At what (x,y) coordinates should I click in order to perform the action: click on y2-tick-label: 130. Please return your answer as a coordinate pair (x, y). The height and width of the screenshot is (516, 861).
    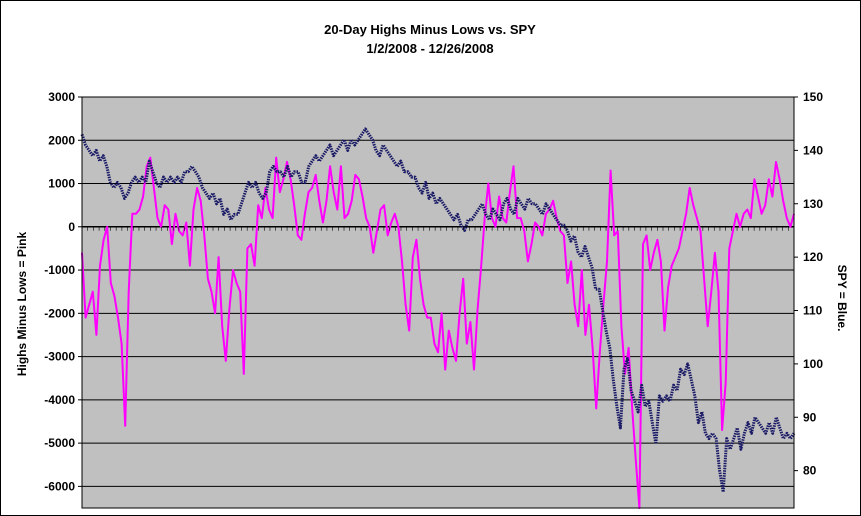
    Looking at the image, I should click on (813, 204).